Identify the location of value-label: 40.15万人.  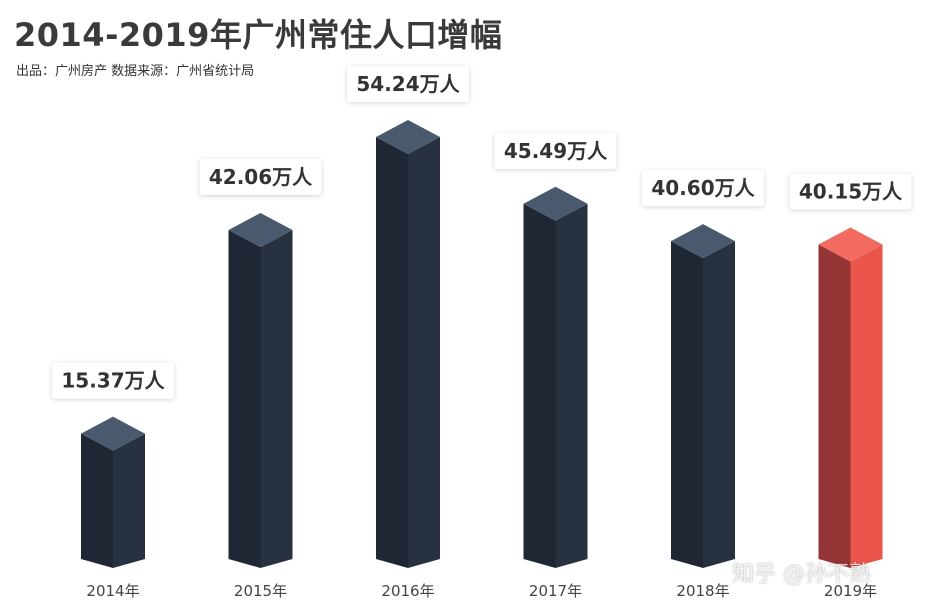
(850, 191).